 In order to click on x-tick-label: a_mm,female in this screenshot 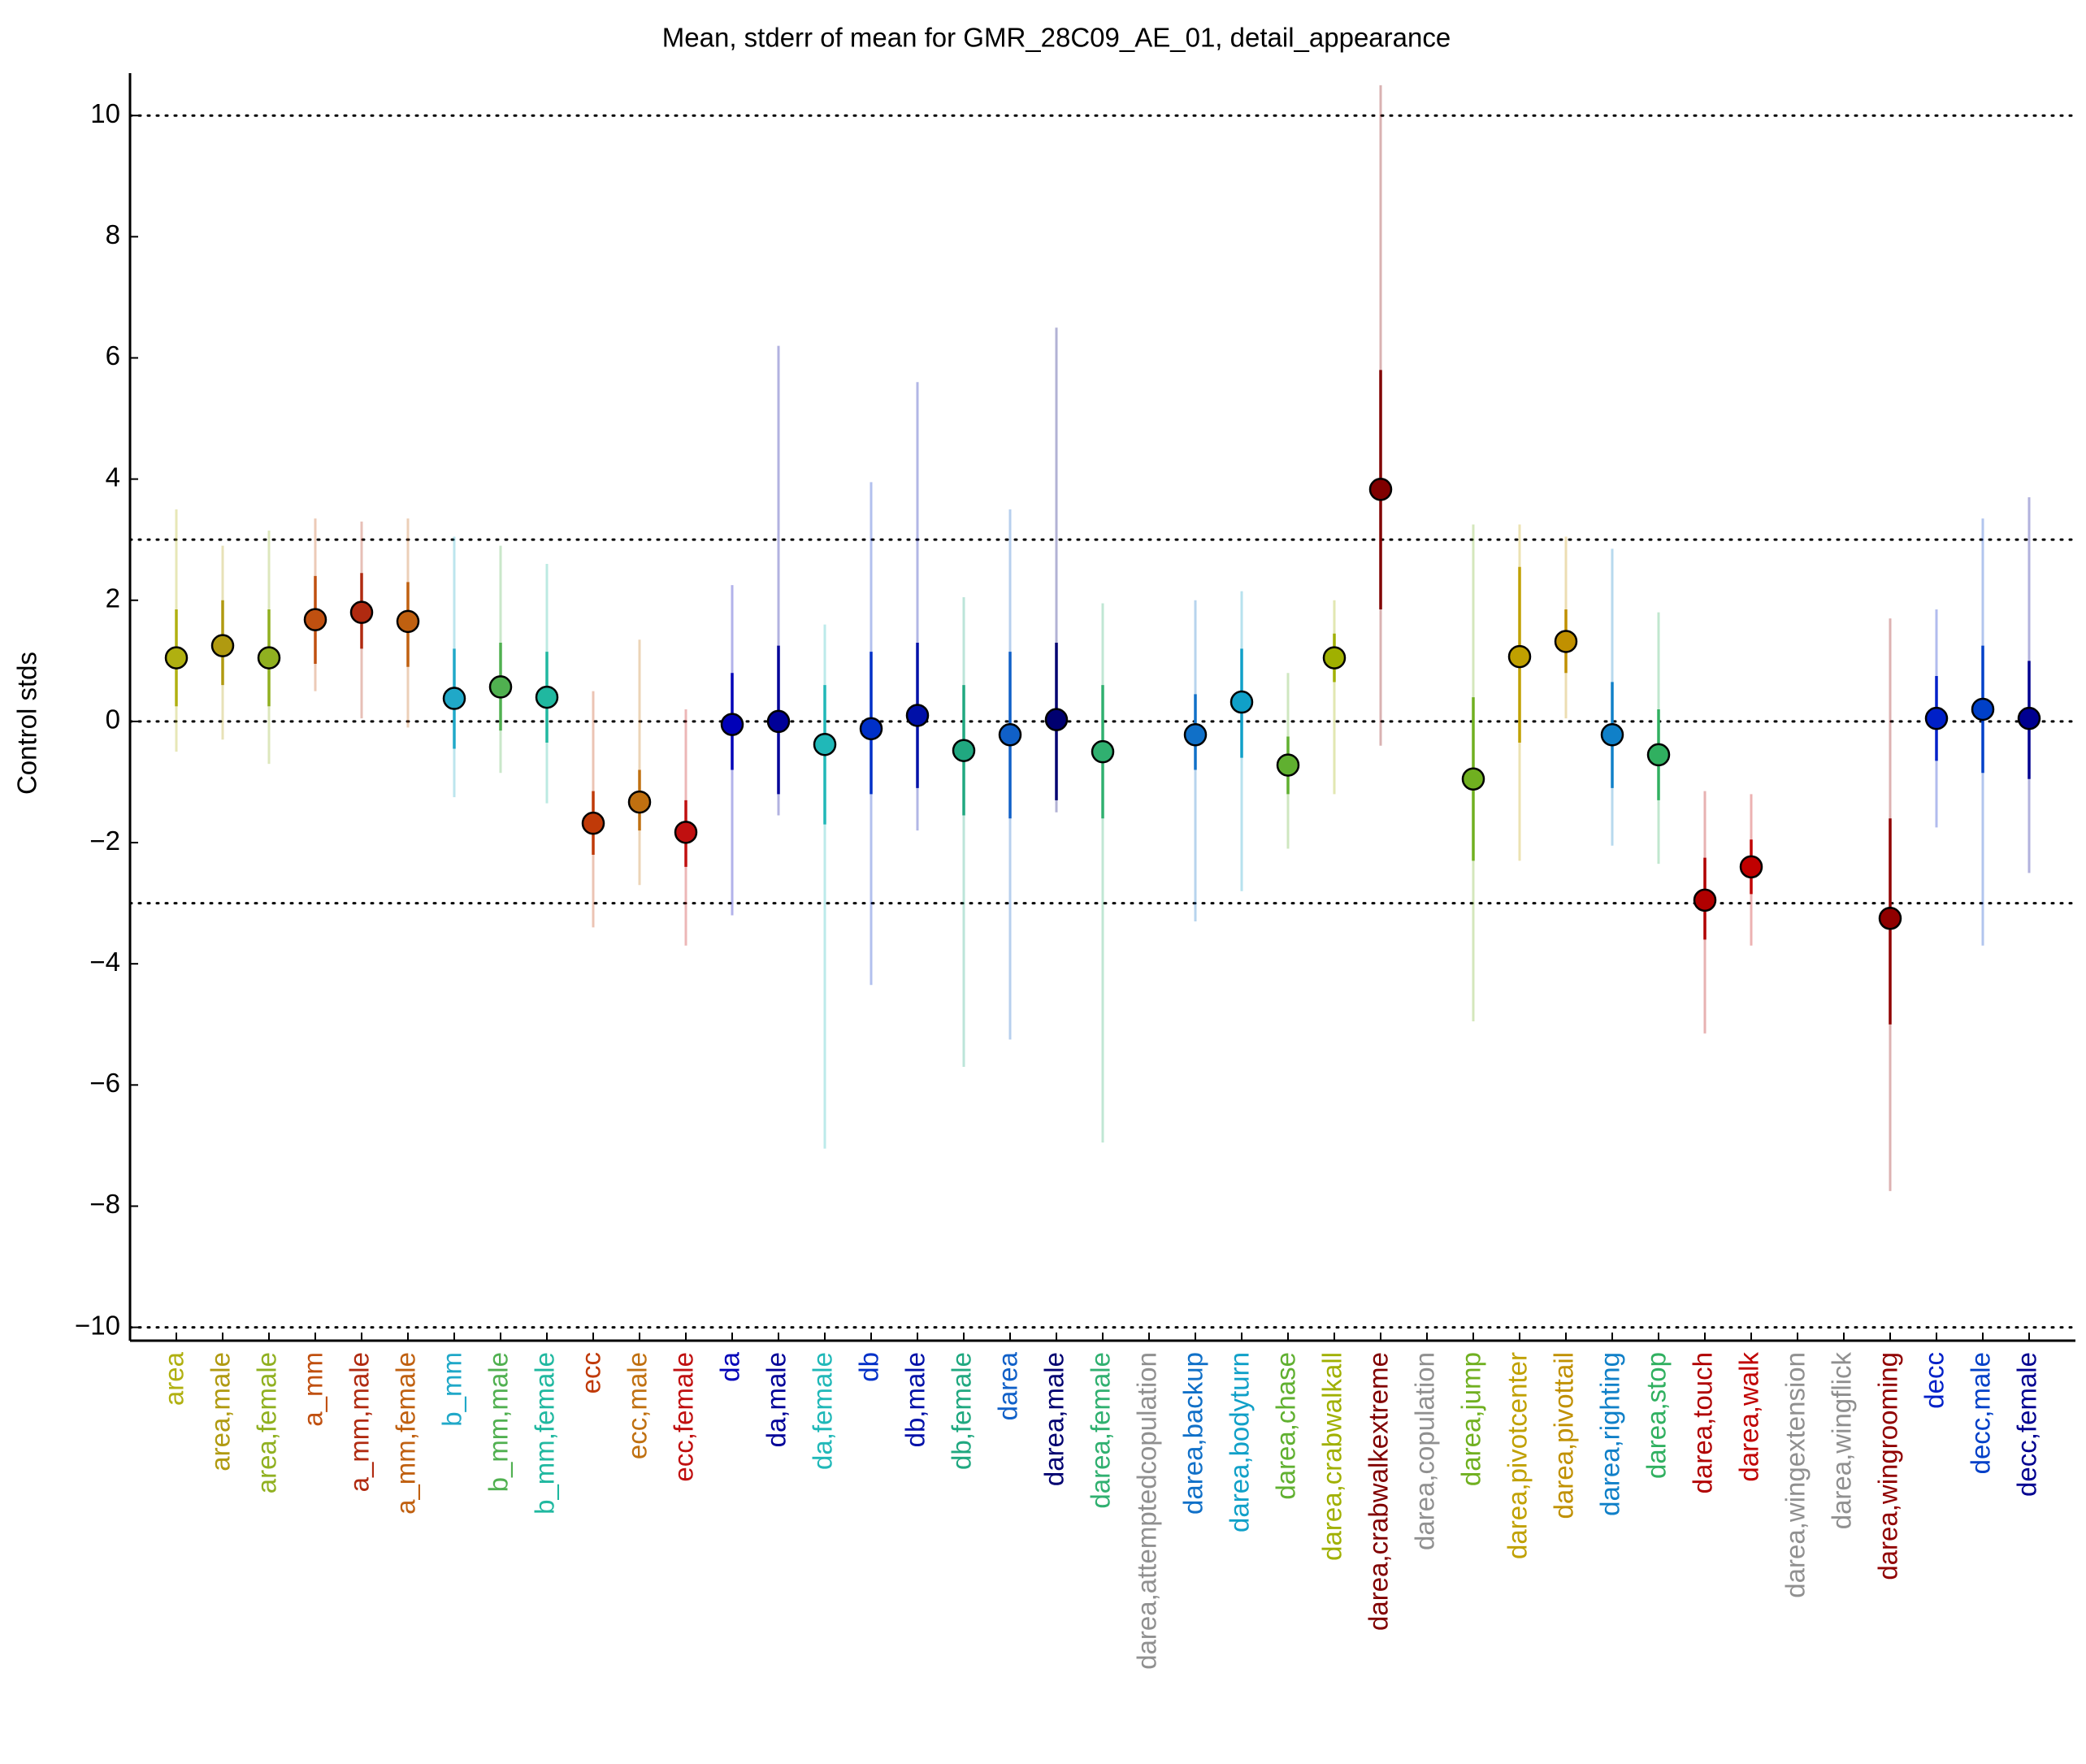, I will do `click(406, 1433)`.